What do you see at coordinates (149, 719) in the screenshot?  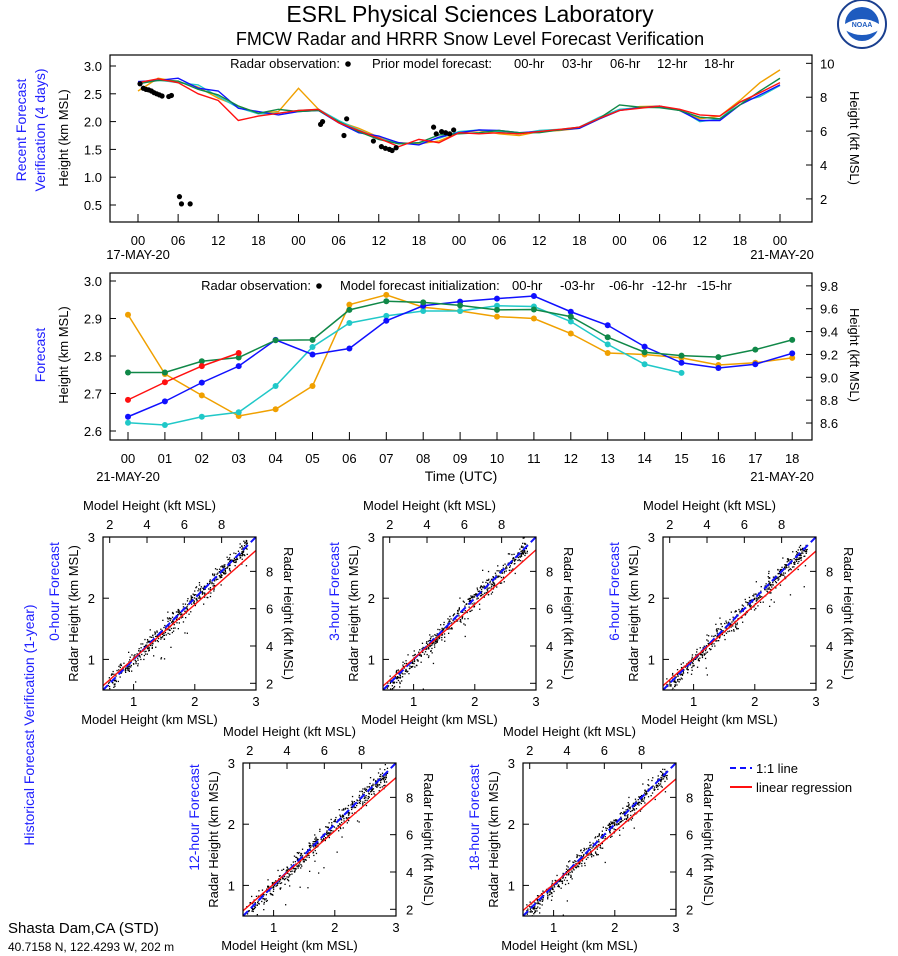 I see `x-axis-label: Model Height (km MSL)` at bounding box center [149, 719].